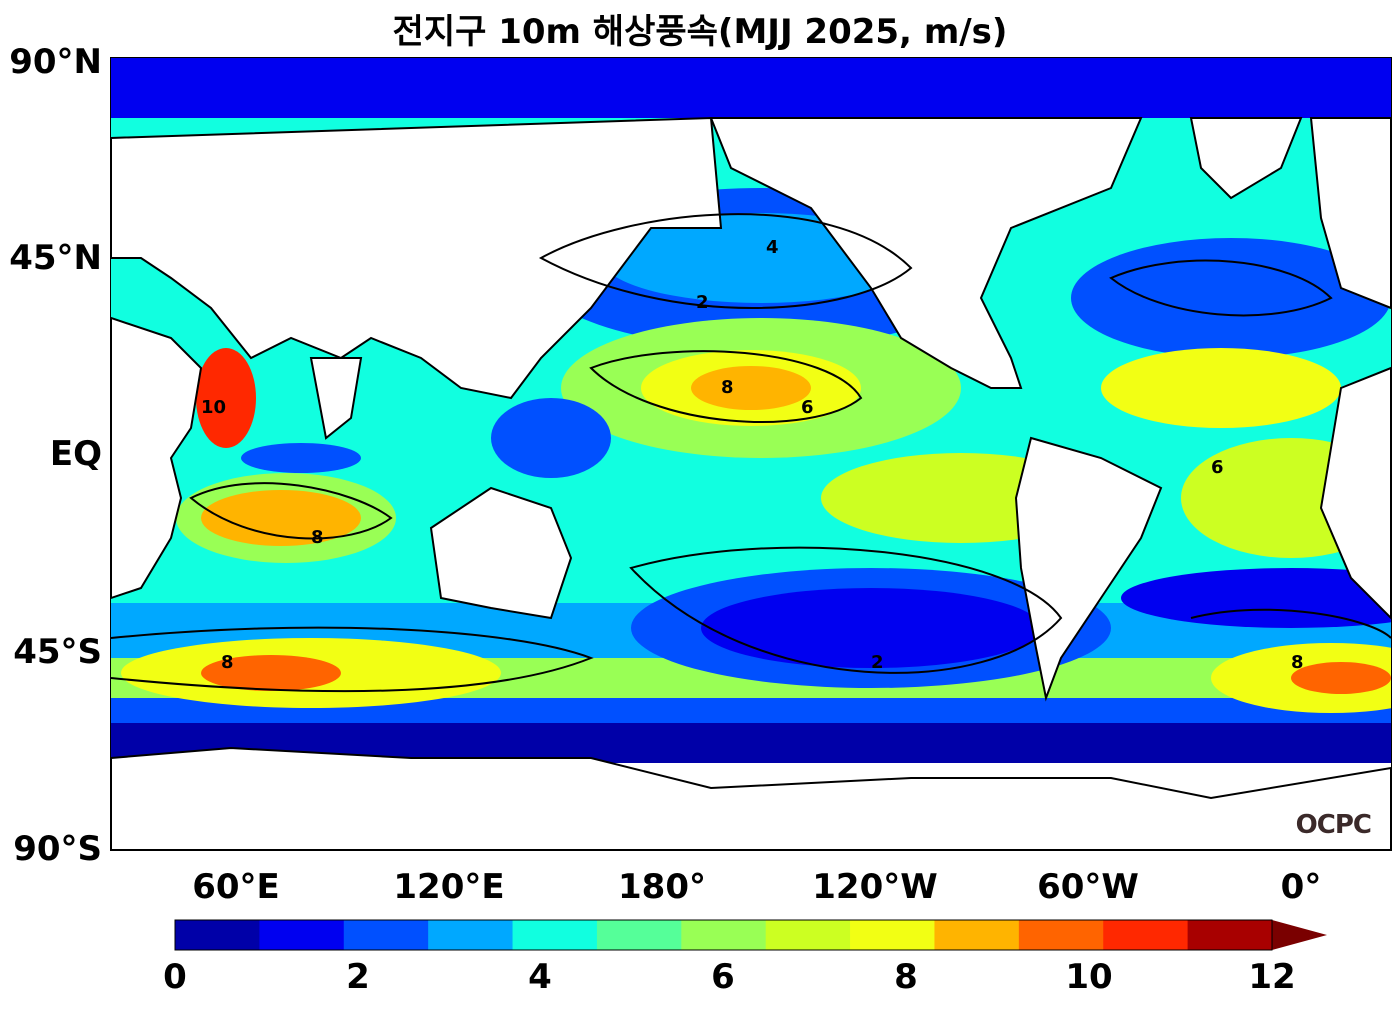 The width and height of the screenshot is (1400, 1009). I want to click on australia, so click(501, 553).